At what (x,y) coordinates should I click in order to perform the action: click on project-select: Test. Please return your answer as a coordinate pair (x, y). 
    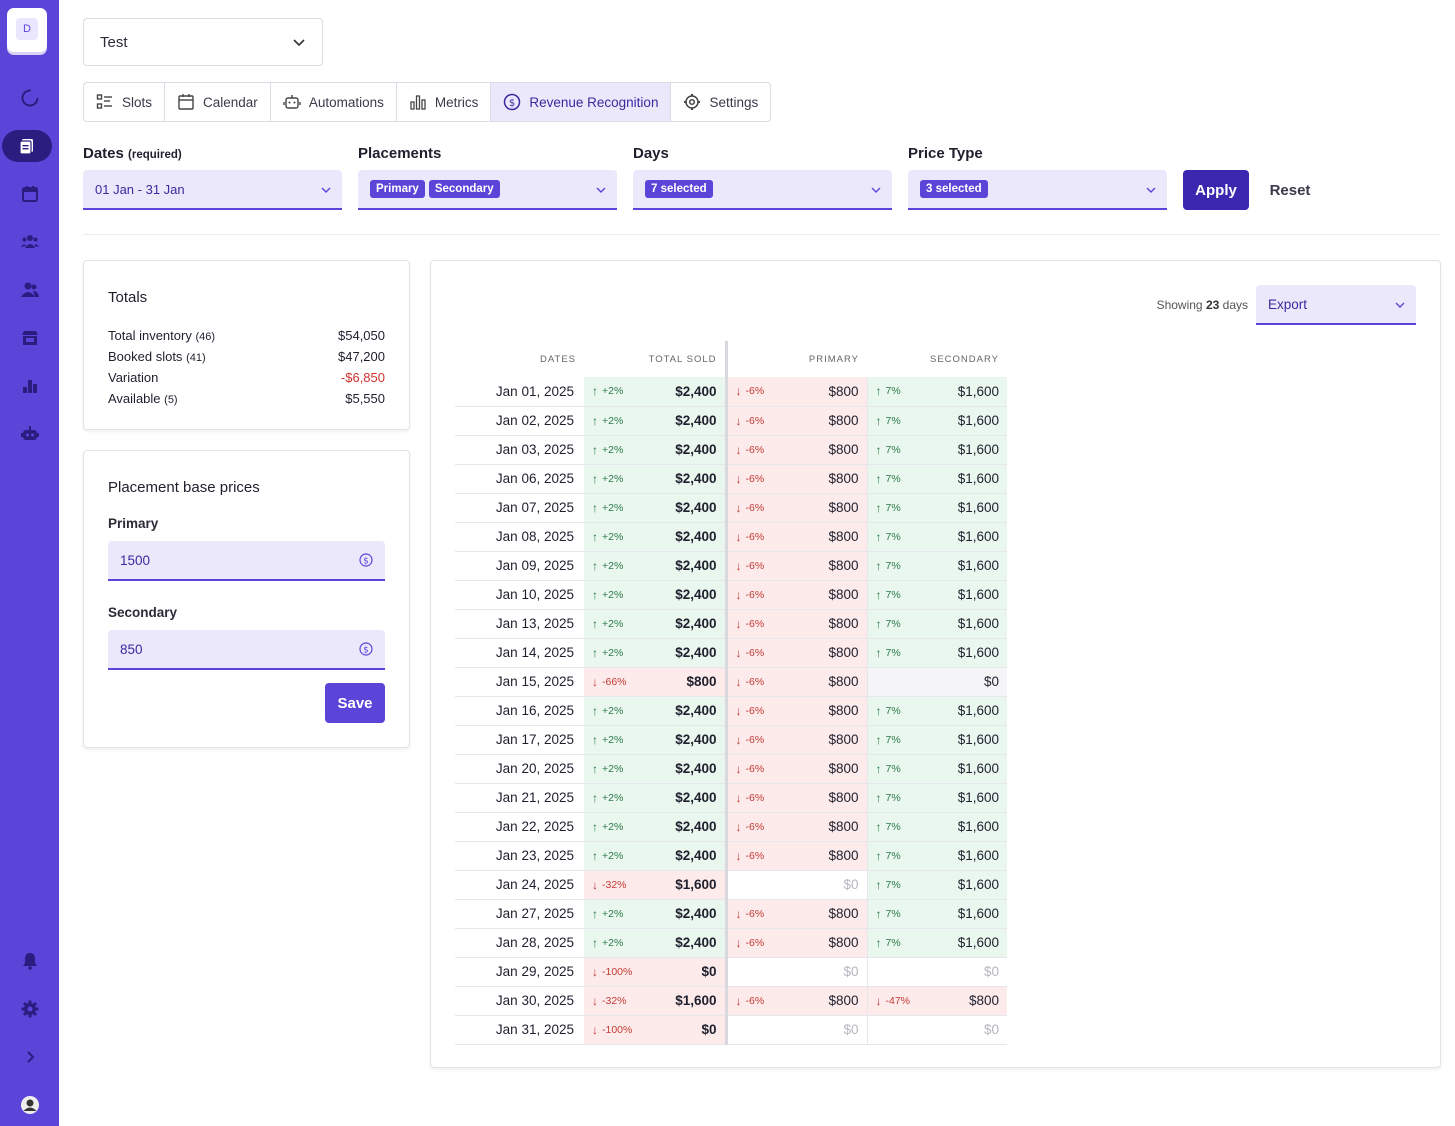
    Looking at the image, I should click on (203, 42).